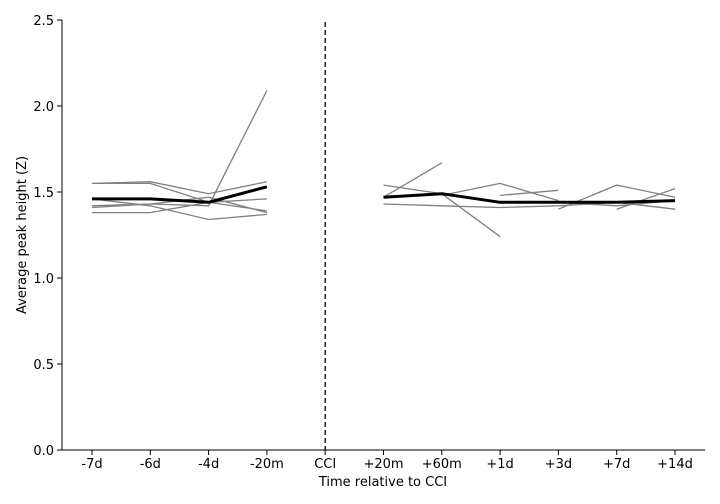  Describe the element at coordinates (383, 464) in the screenshot. I see `x-tick-label: +20m` at that location.